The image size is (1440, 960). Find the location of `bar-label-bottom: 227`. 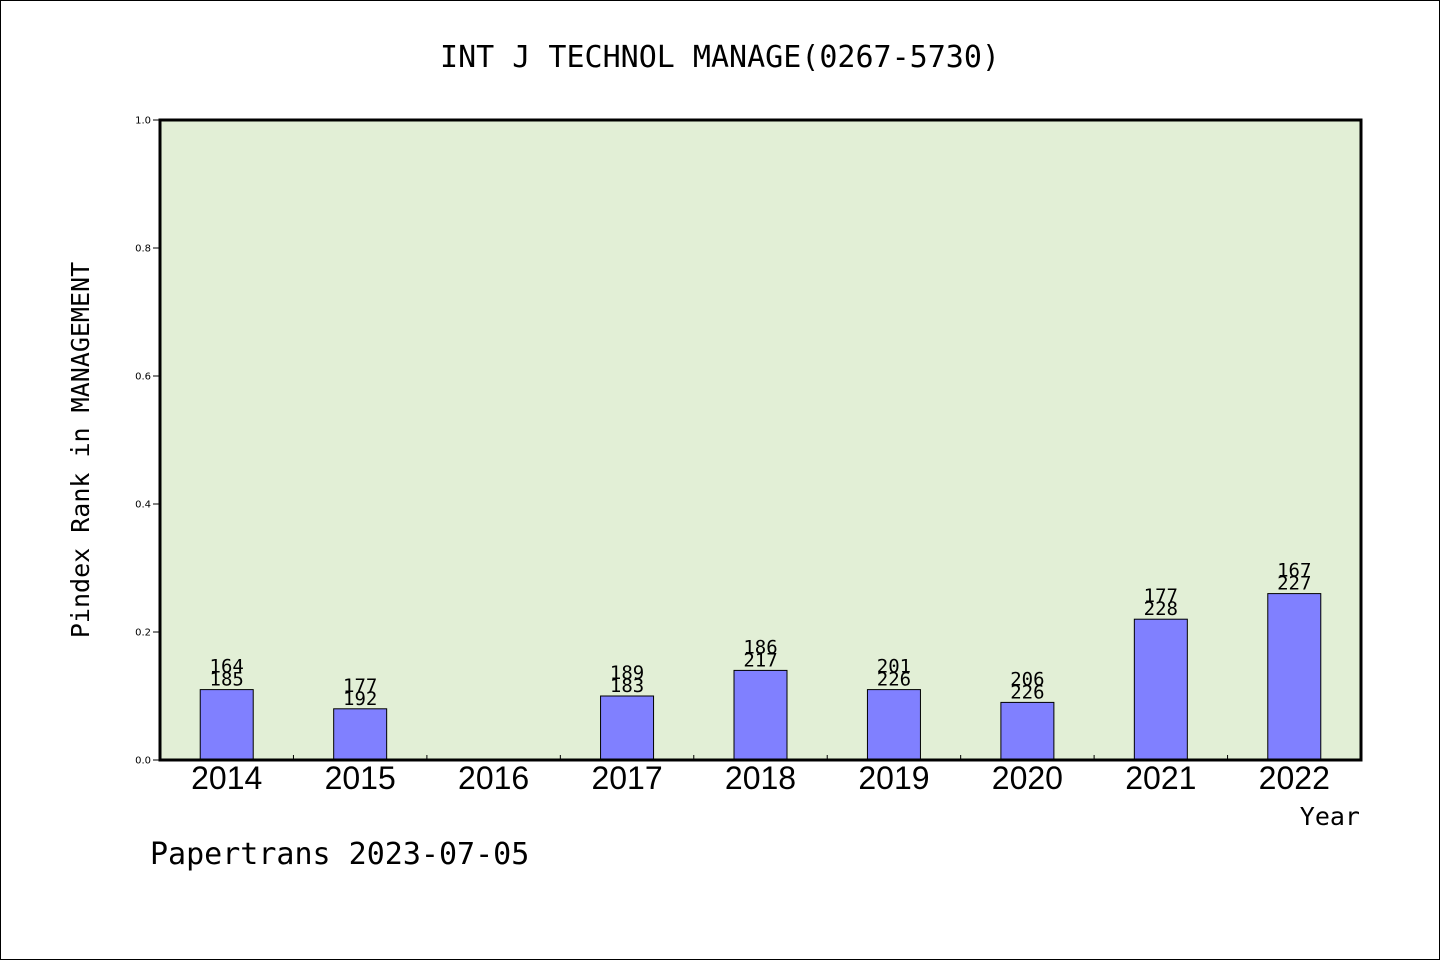

bar-label-bottom: 227 is located at coordinates (1294, 584).